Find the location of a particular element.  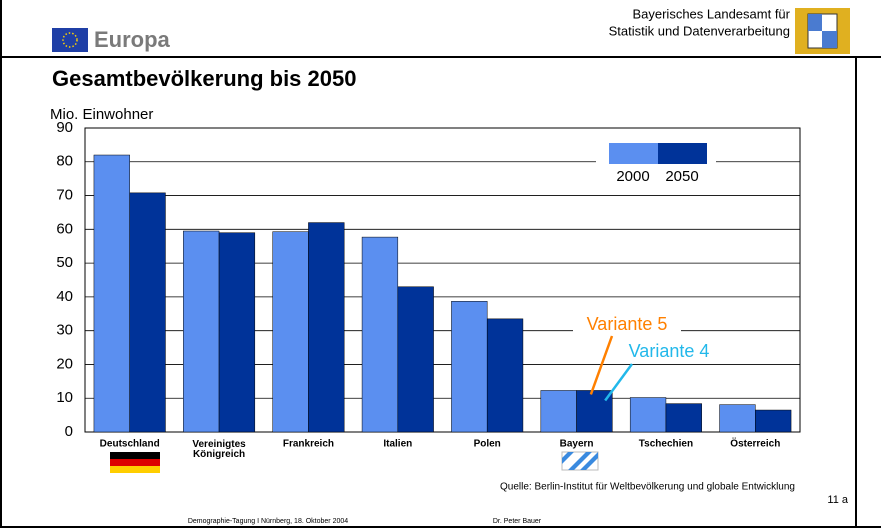

y-tick-label: 30 is located at coordinates (64, 330).